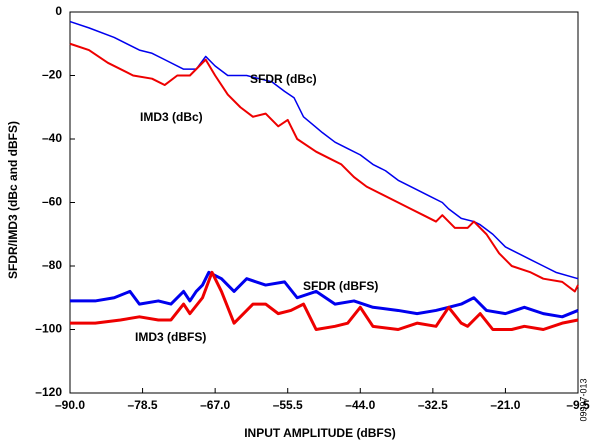 This screenshot has height=446, width=590. What do you see at coordinates (48, 329) in the screenshot?
I see `y-tick-label: –100` at bounding box center [48, 329].